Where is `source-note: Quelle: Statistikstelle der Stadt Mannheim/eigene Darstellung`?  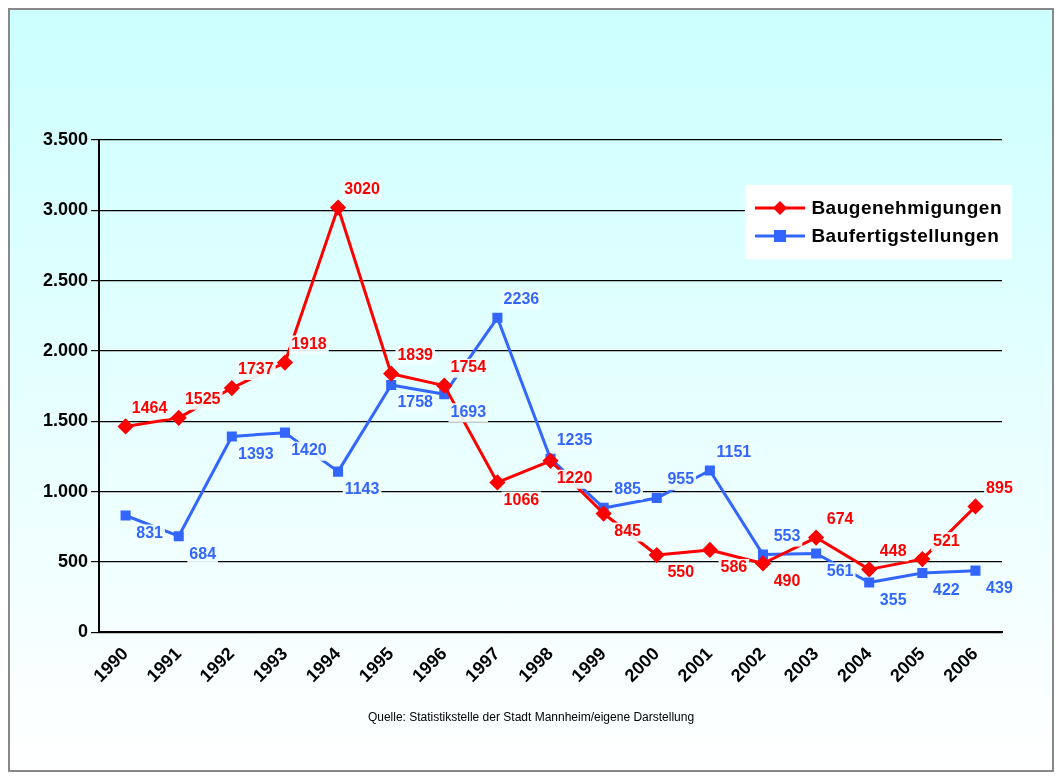 source-note: Quelle: Statistikstelle der Stadt Mannheim/eigene Darstellung is located at coordinates (531, 717).